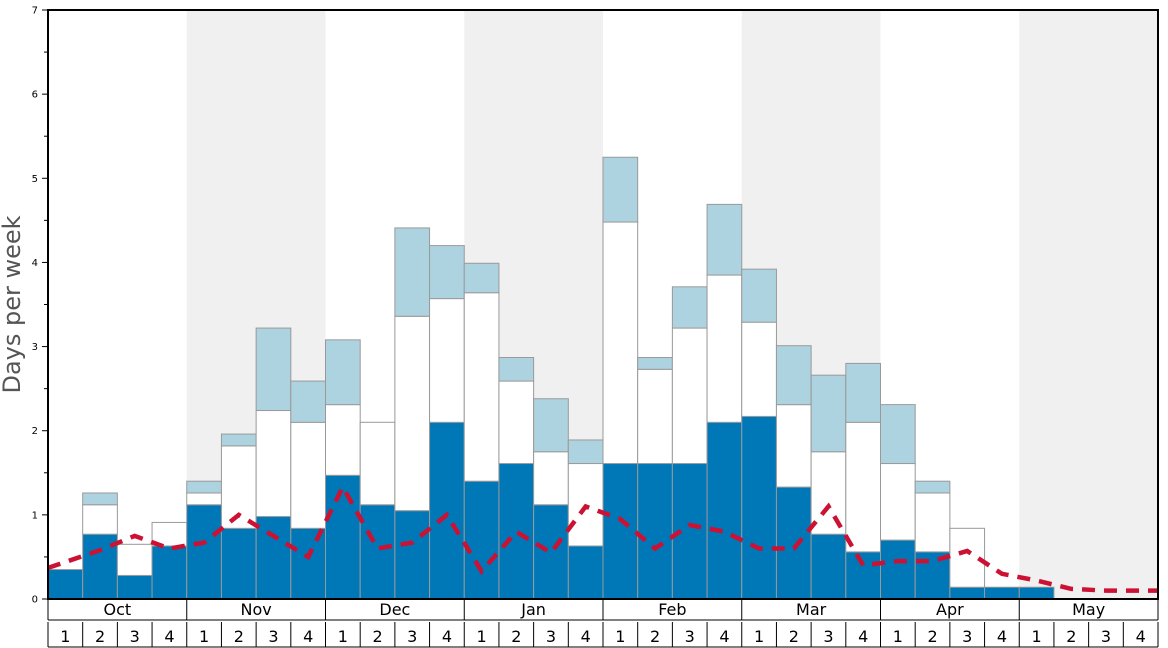 The image size is (1168, 648). I want to click on y-tick-label: 4, so click(35, 263).